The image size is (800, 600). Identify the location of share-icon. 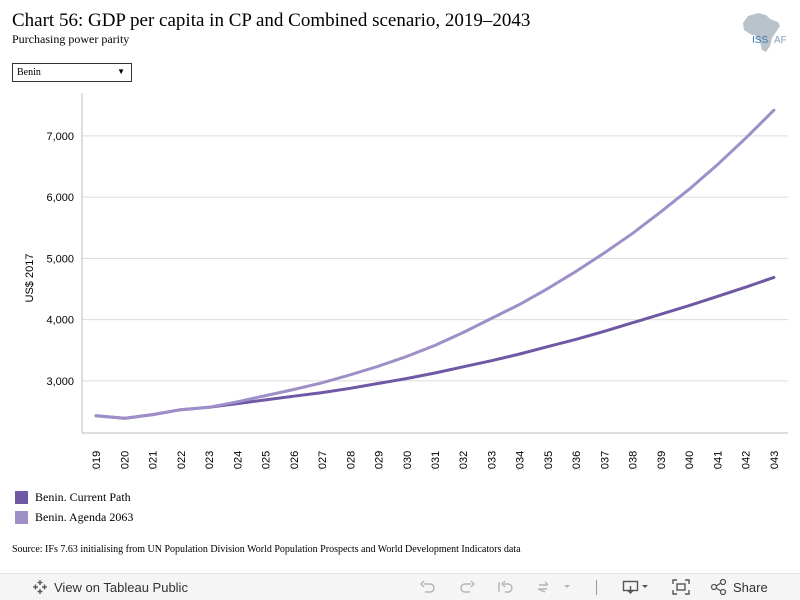
(719, 587).